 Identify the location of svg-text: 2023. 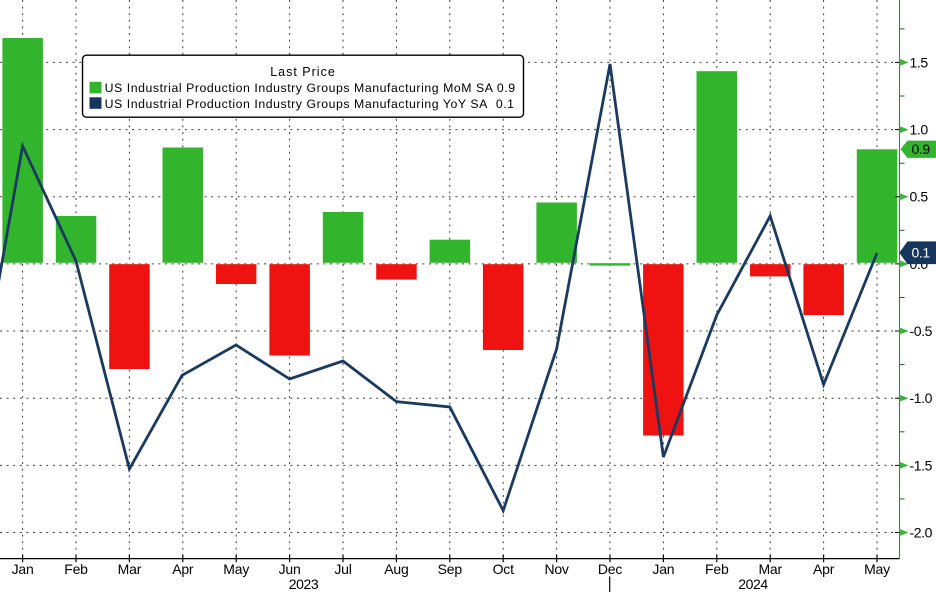
(304, 584).